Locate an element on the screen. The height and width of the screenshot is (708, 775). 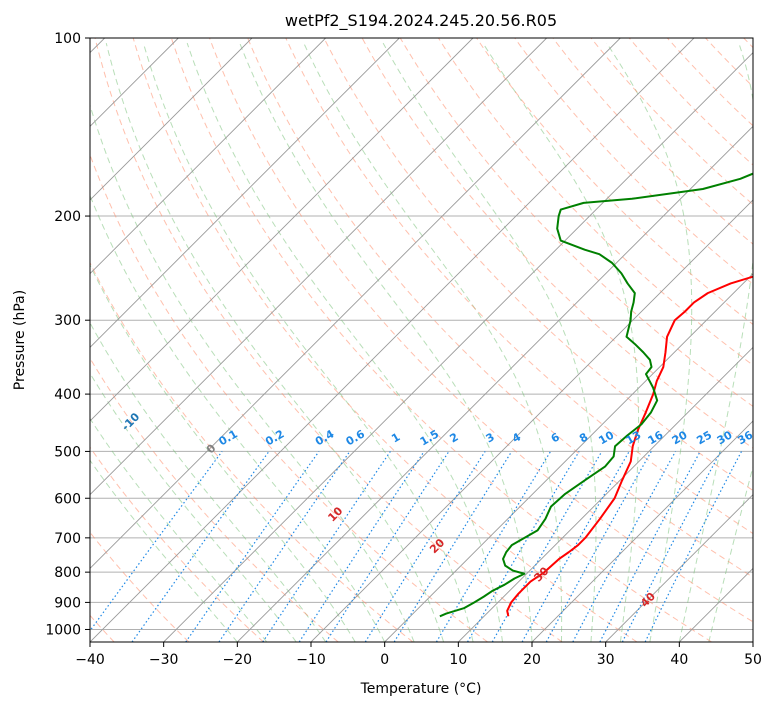
mixing-ratio-label: 36 is located at coordinates (745, 437).